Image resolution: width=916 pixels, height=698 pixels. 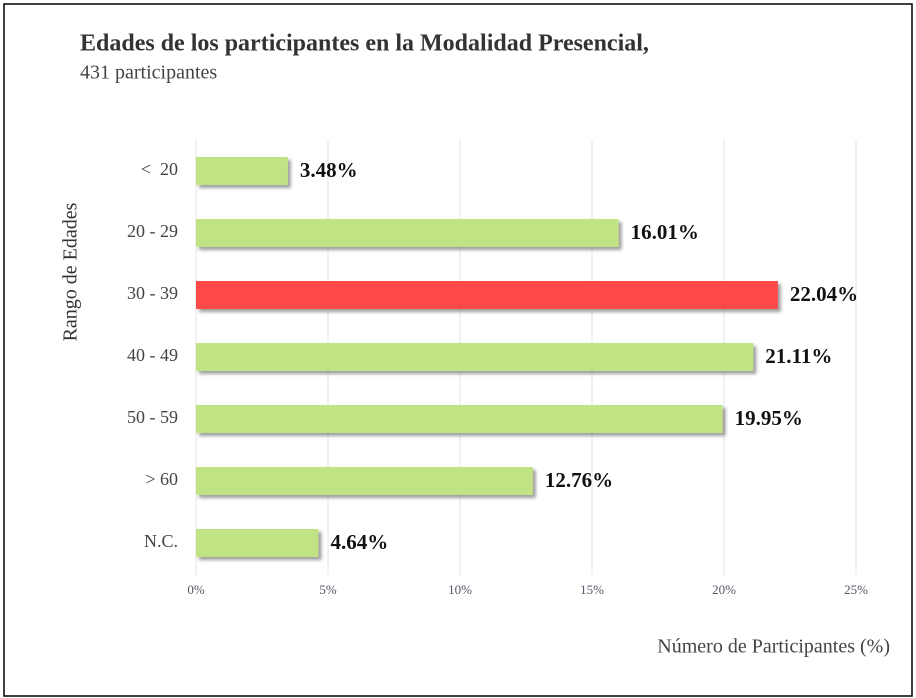 What do you see at coordinates (579, 480) in the screenshot?
I see `data-label: 12.76%` at bounding box center [579, 480].